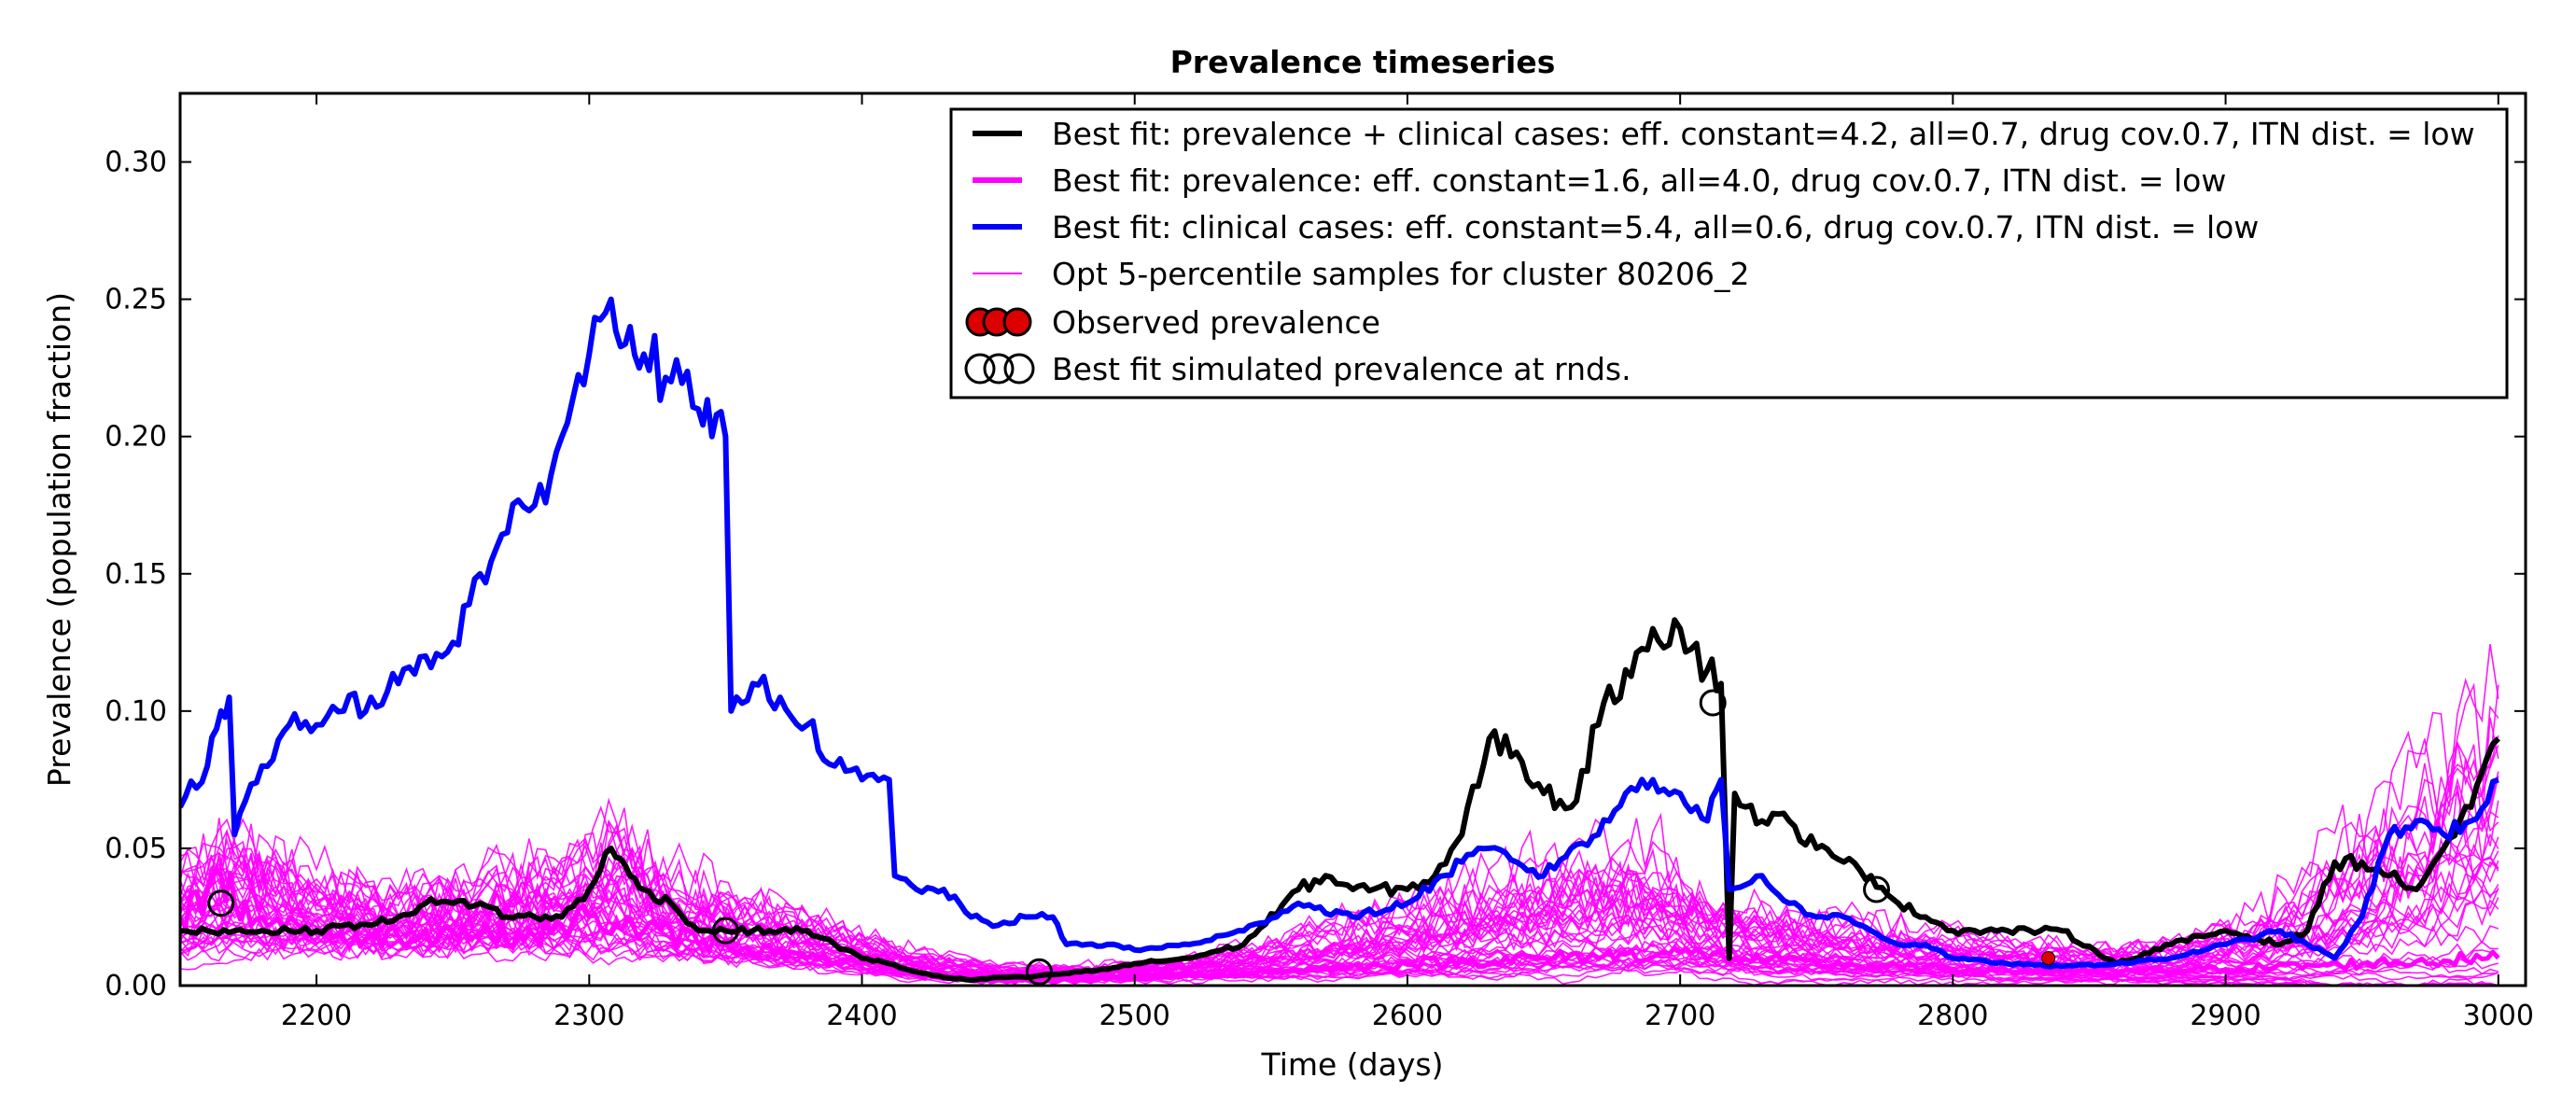  What do you see at coordinates (1352, 1064) in the screenshot?
I see `x-axis-title: Time (days)` at bounding box center [1352, 1064].